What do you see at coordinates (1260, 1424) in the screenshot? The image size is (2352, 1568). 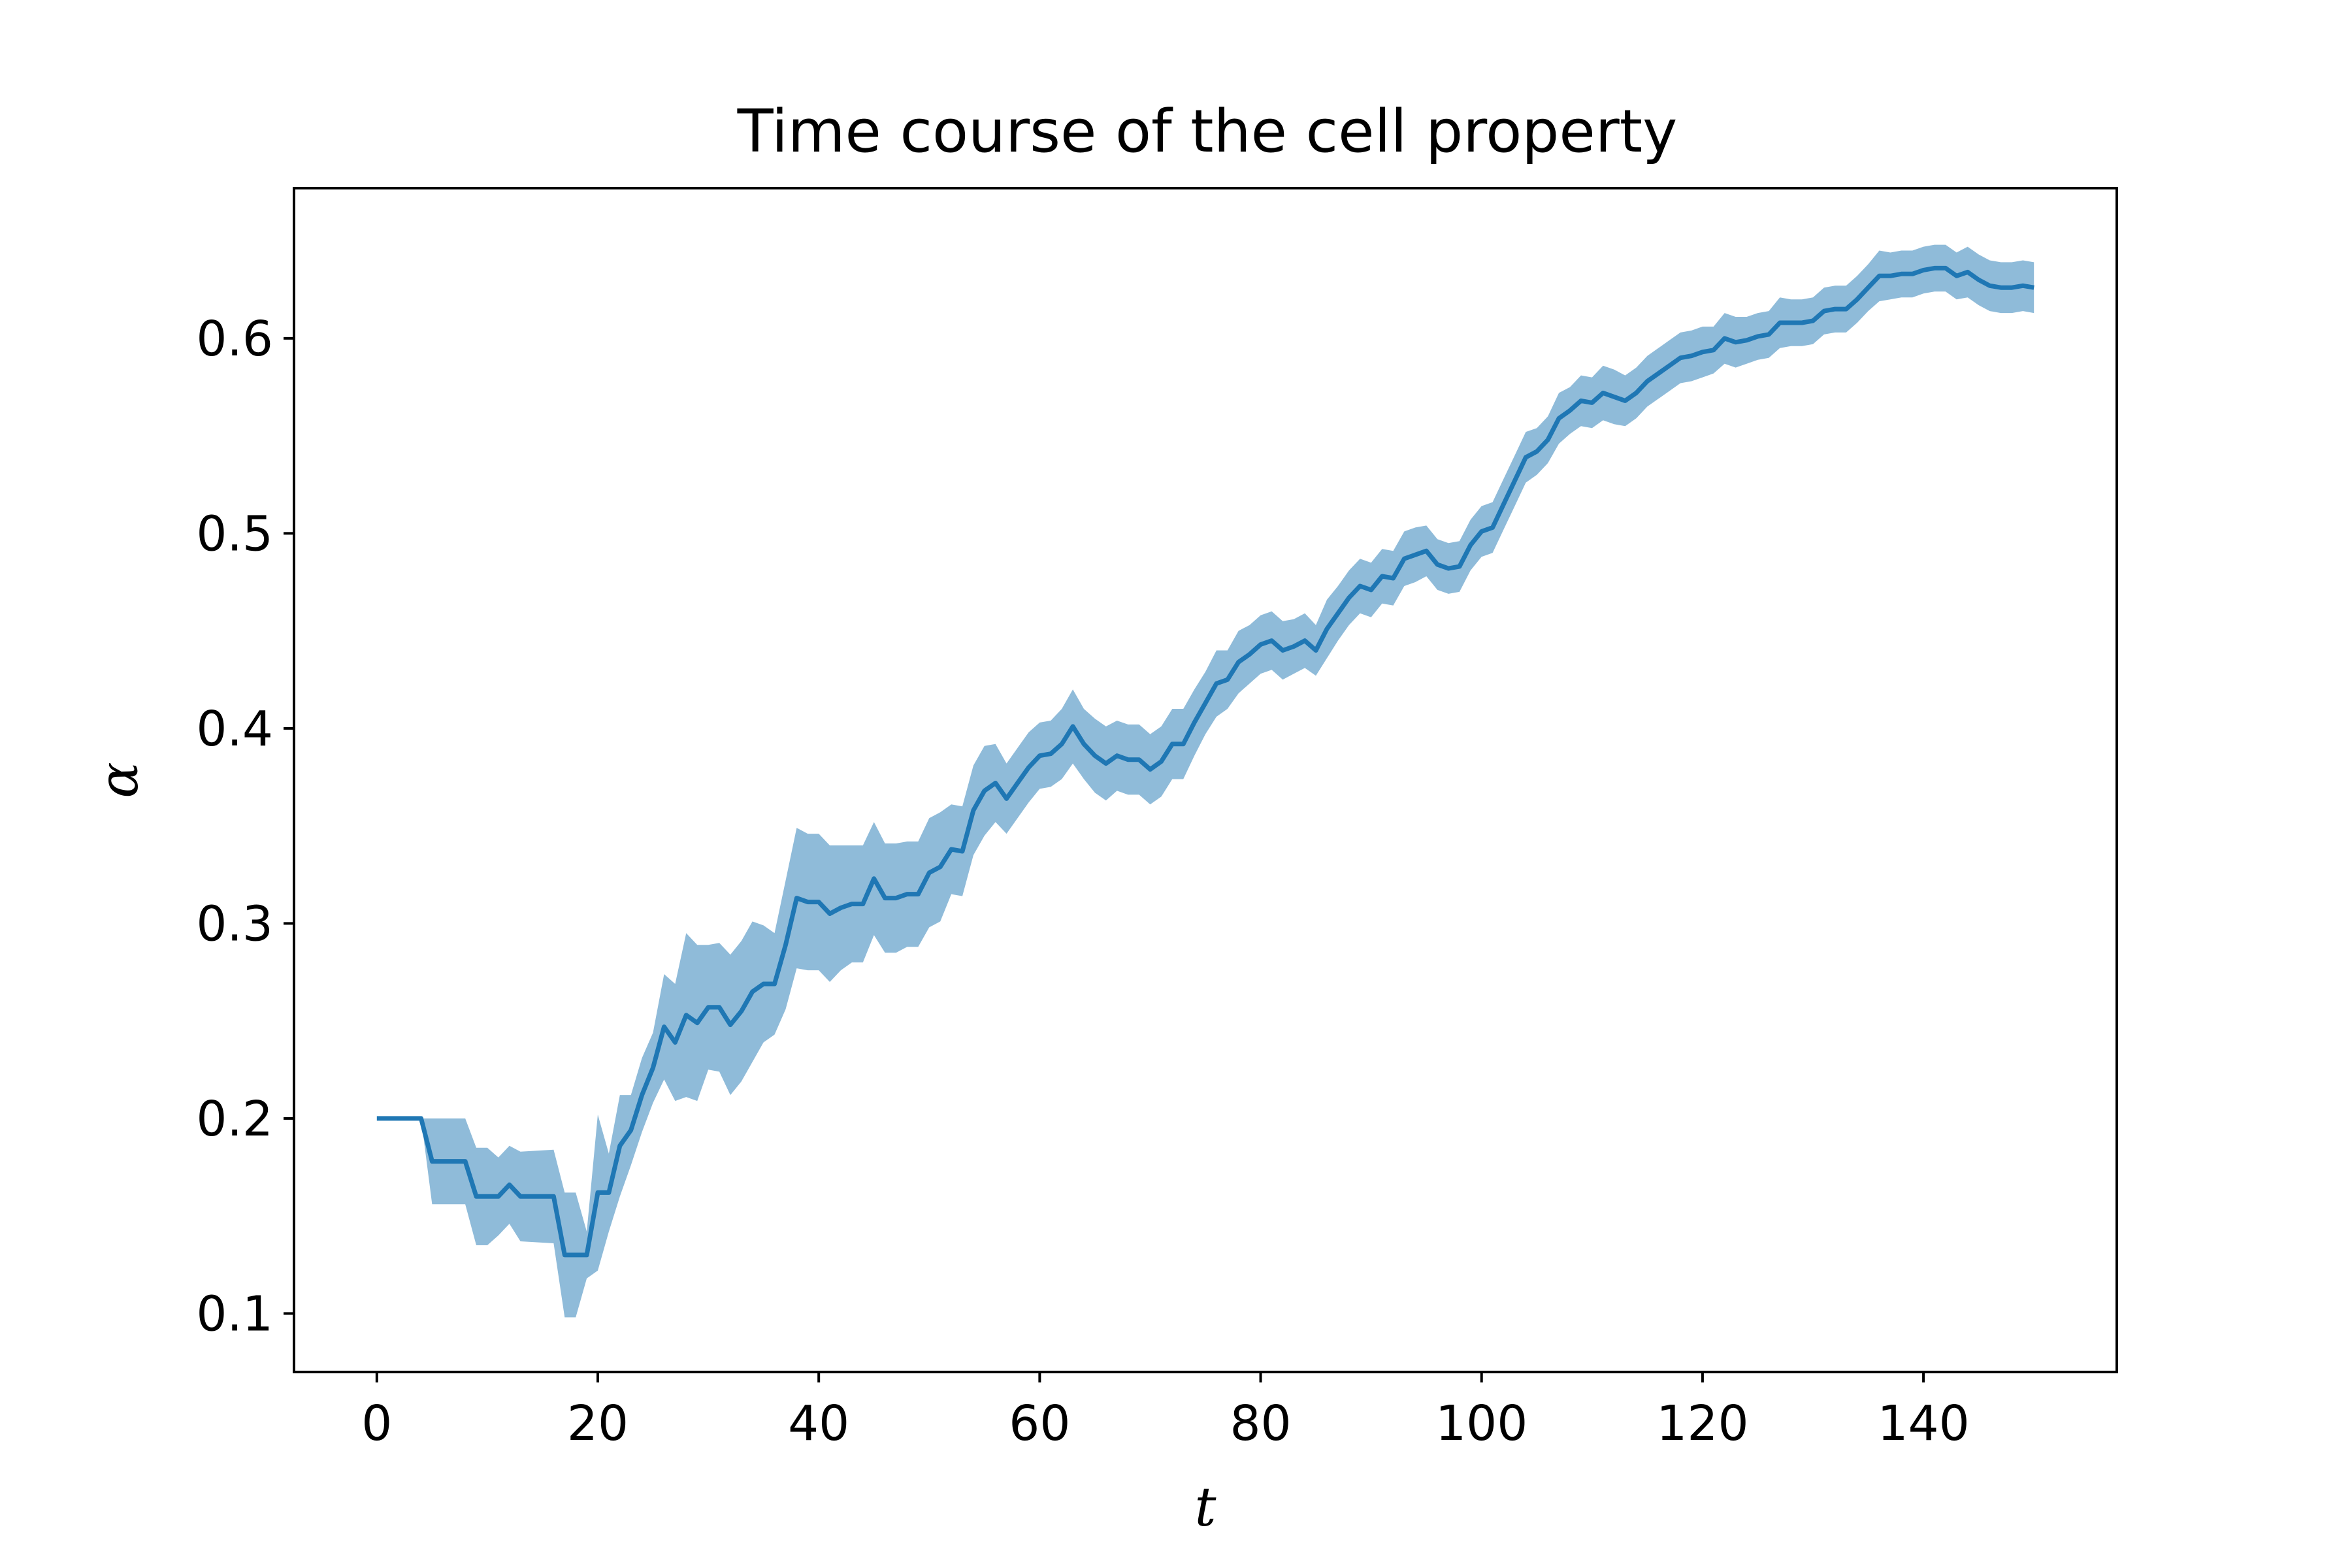 I see `x-tick-label: 80` at bounding box center [1260, 1424].